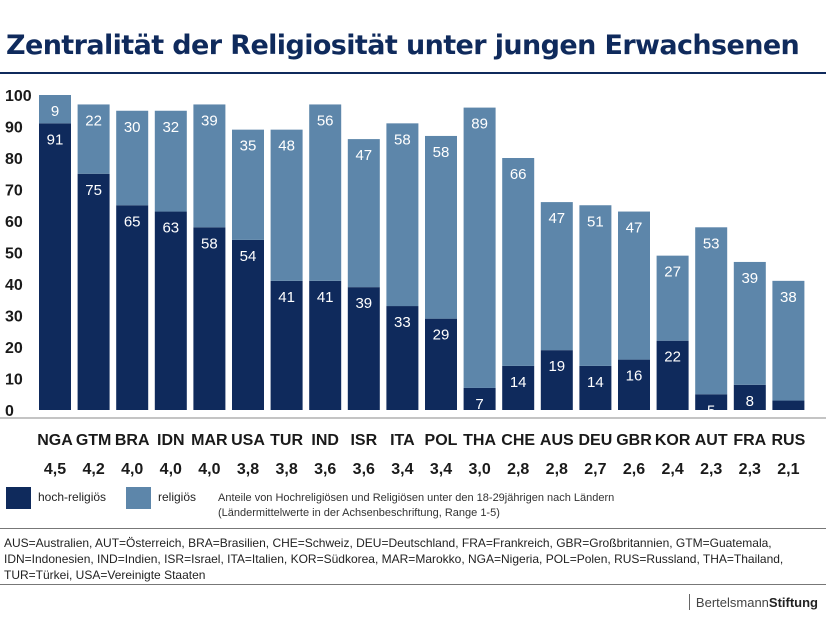 The image size is (826, 617). What do you see at coordinates (711, 440) in the screenshot?
I see `x-tick-label-aut: AUT` at bounding box center [711, 440].